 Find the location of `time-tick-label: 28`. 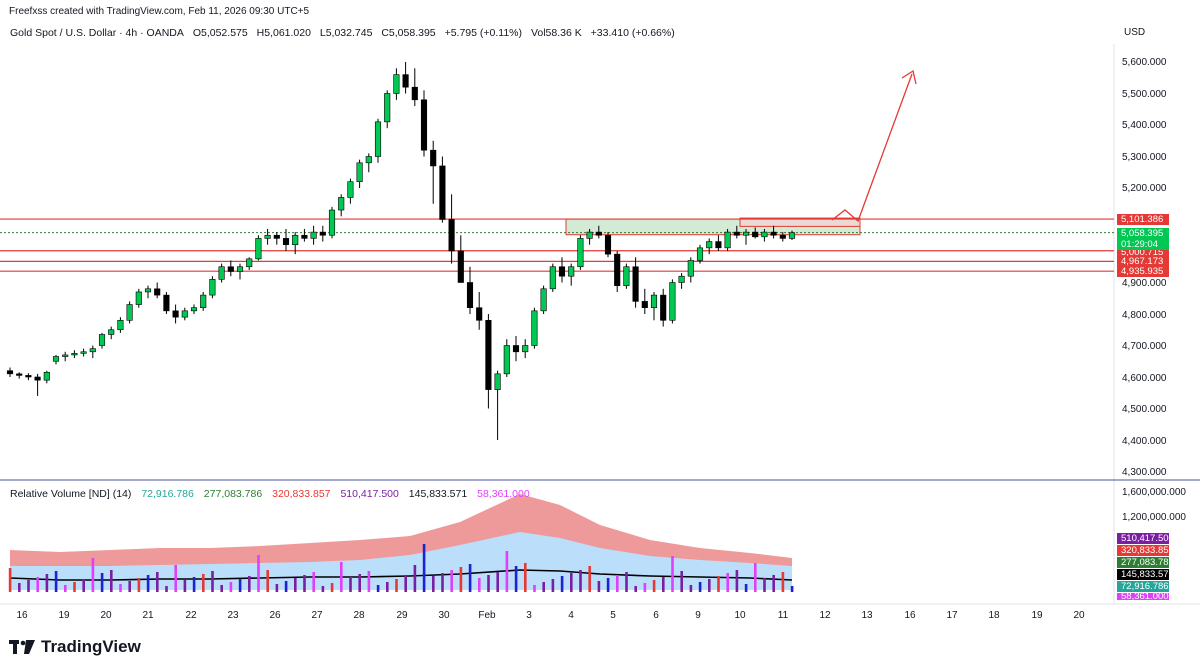

time-tick-label: 28 is located at coordinates (359, 615).